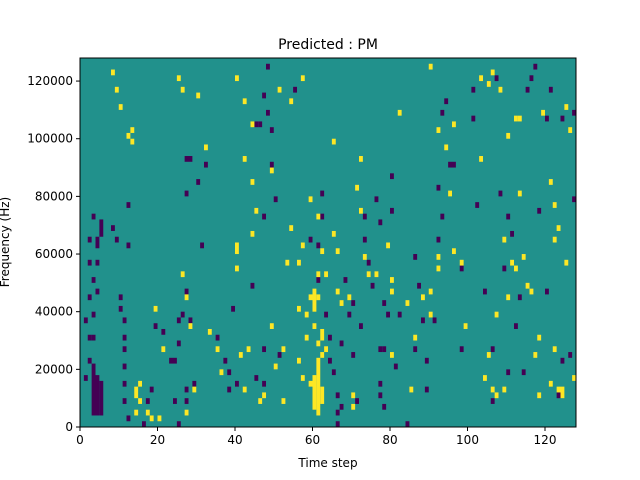 The image size is (640, 480). Describe the element at coordinates (54, 369) in the screenshot. I see `y-tick-label: 20000` at that location.